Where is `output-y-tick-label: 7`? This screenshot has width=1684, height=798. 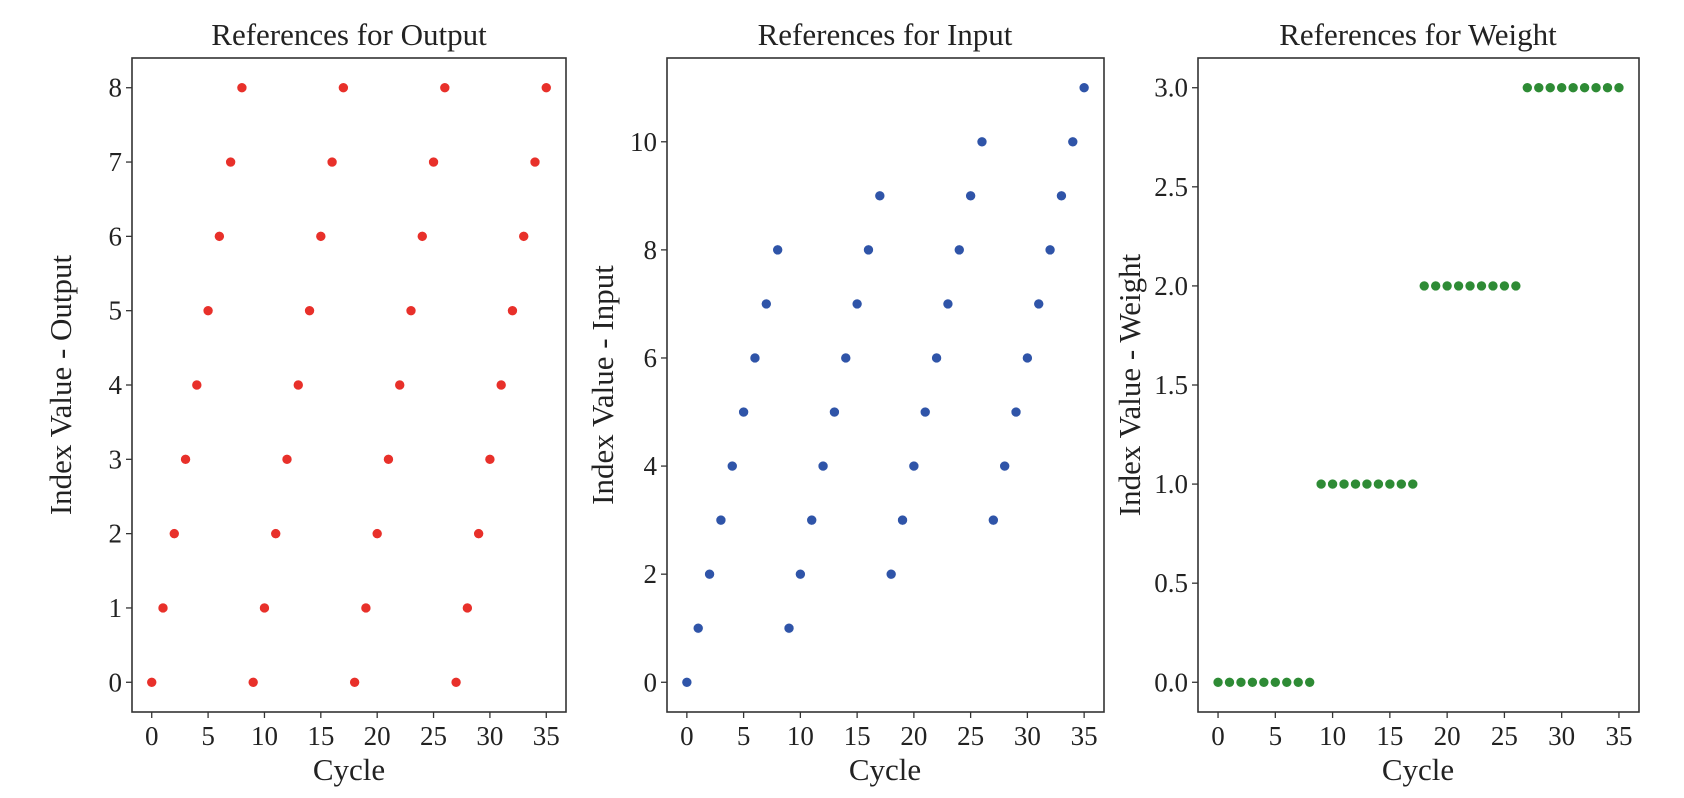
output-y-tick-label: 7 is located at coordinates (116, 162).